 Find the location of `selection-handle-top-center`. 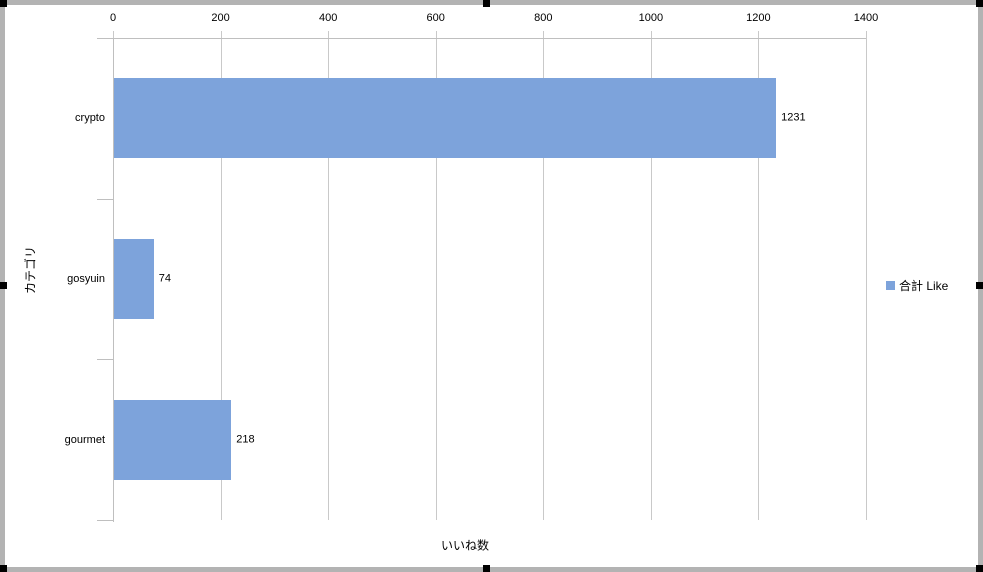

selection-handle-top-center is located at coordinates (486, 3).